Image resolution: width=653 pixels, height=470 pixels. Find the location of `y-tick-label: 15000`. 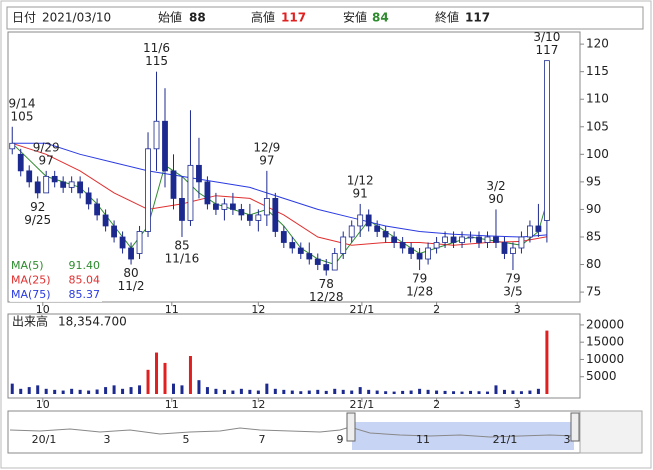

y-tick-label: 15000 is located at coordinates (605, 342).